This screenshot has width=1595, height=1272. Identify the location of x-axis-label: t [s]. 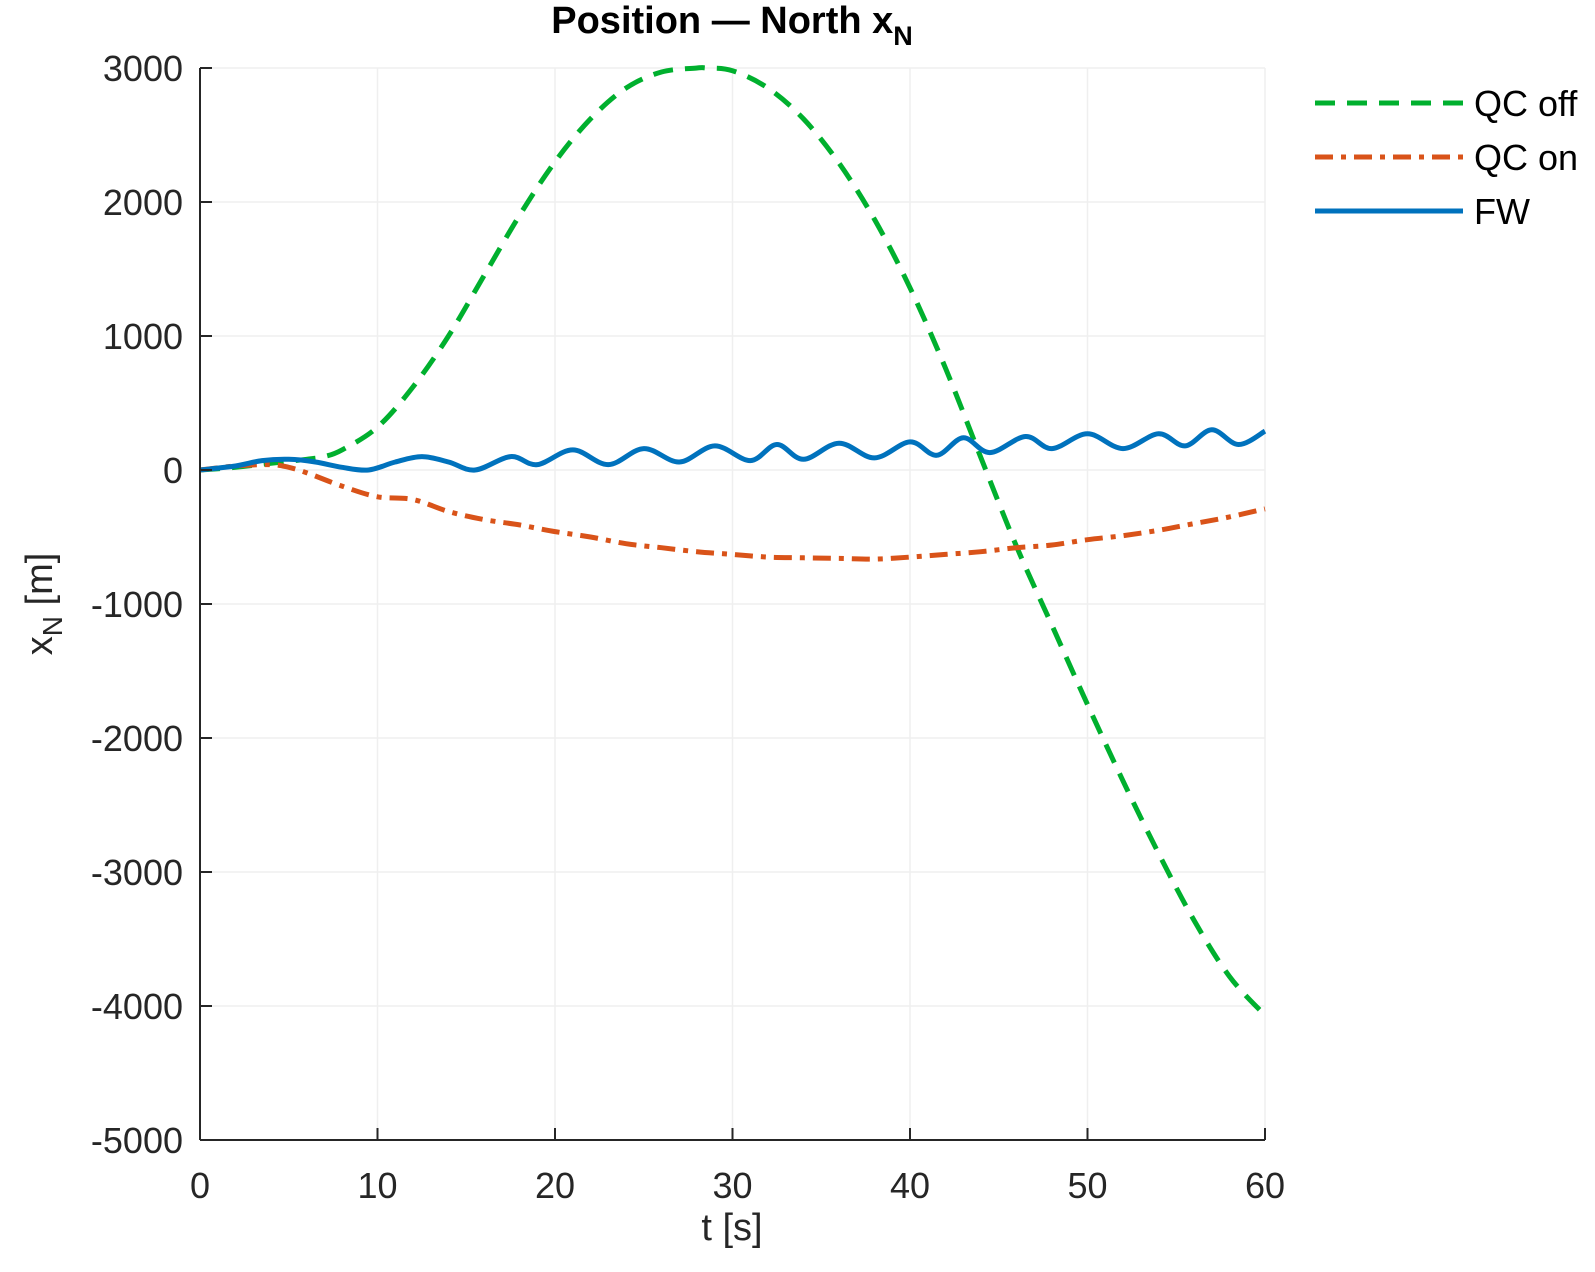
(731, 1228).